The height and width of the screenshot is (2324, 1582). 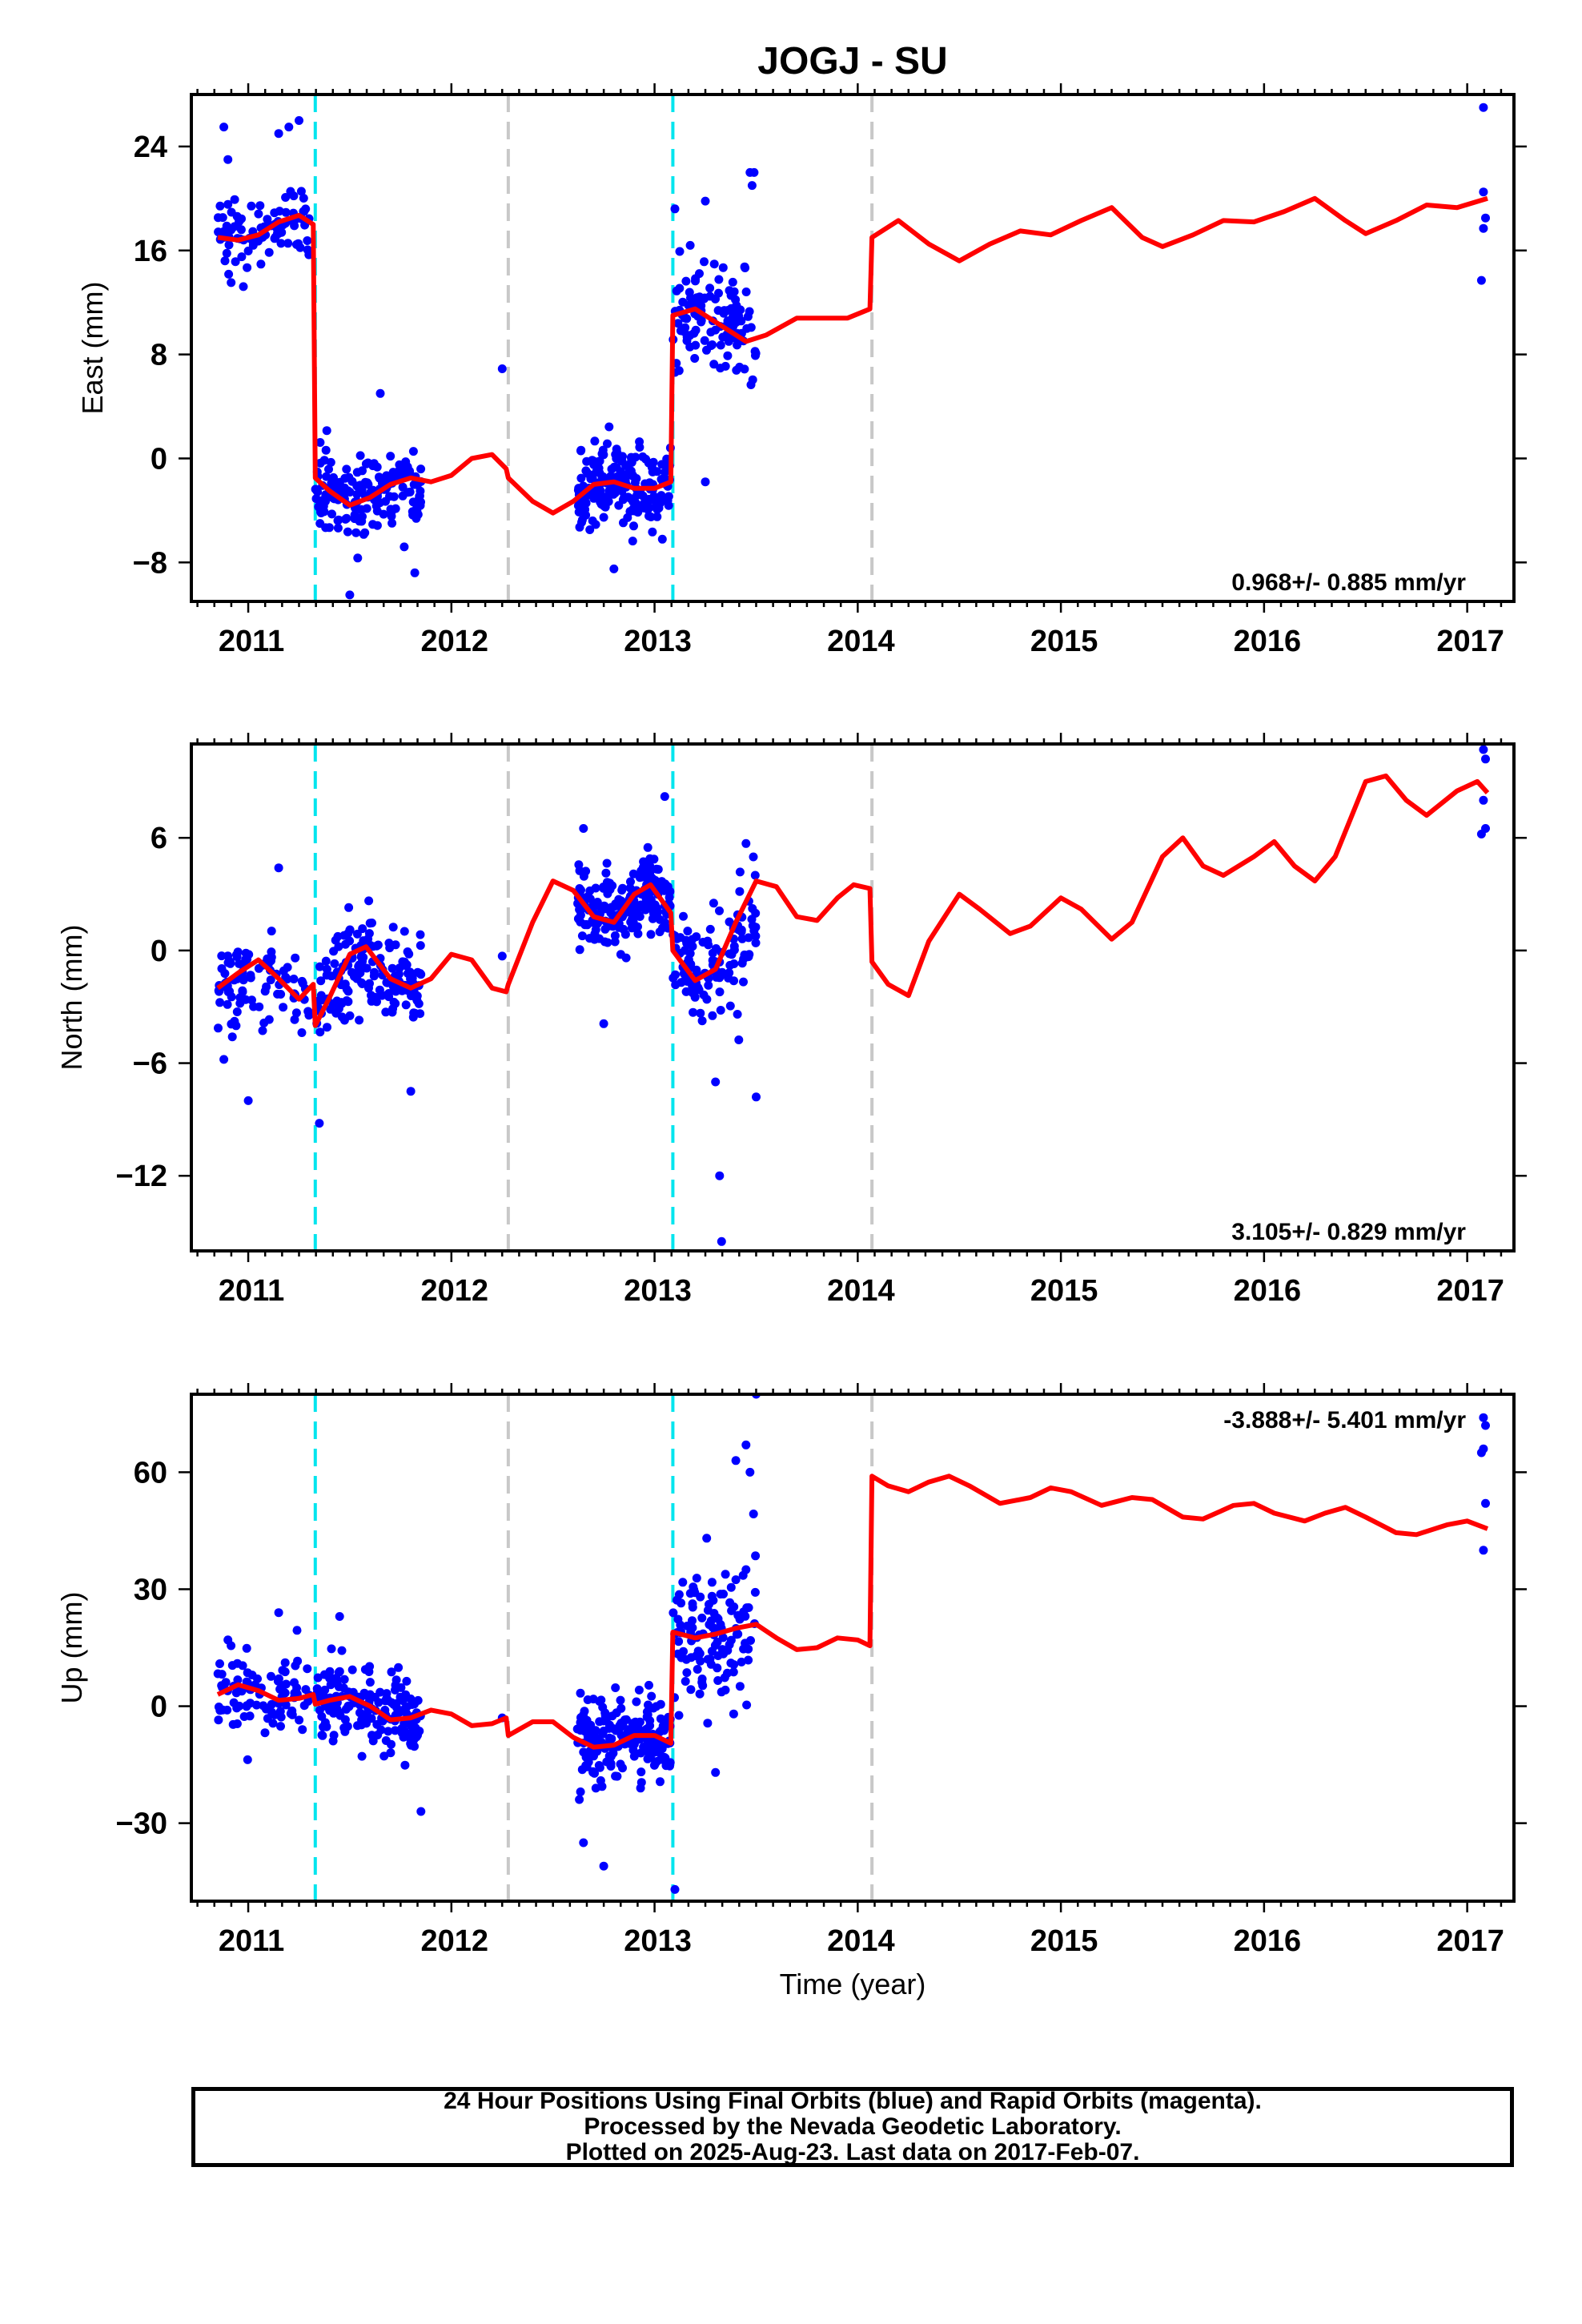 What do you see at coordinates (1470, 641) in the screenshot?
I see `x-tick-label: 2017` at bounding box center [1470, 641].